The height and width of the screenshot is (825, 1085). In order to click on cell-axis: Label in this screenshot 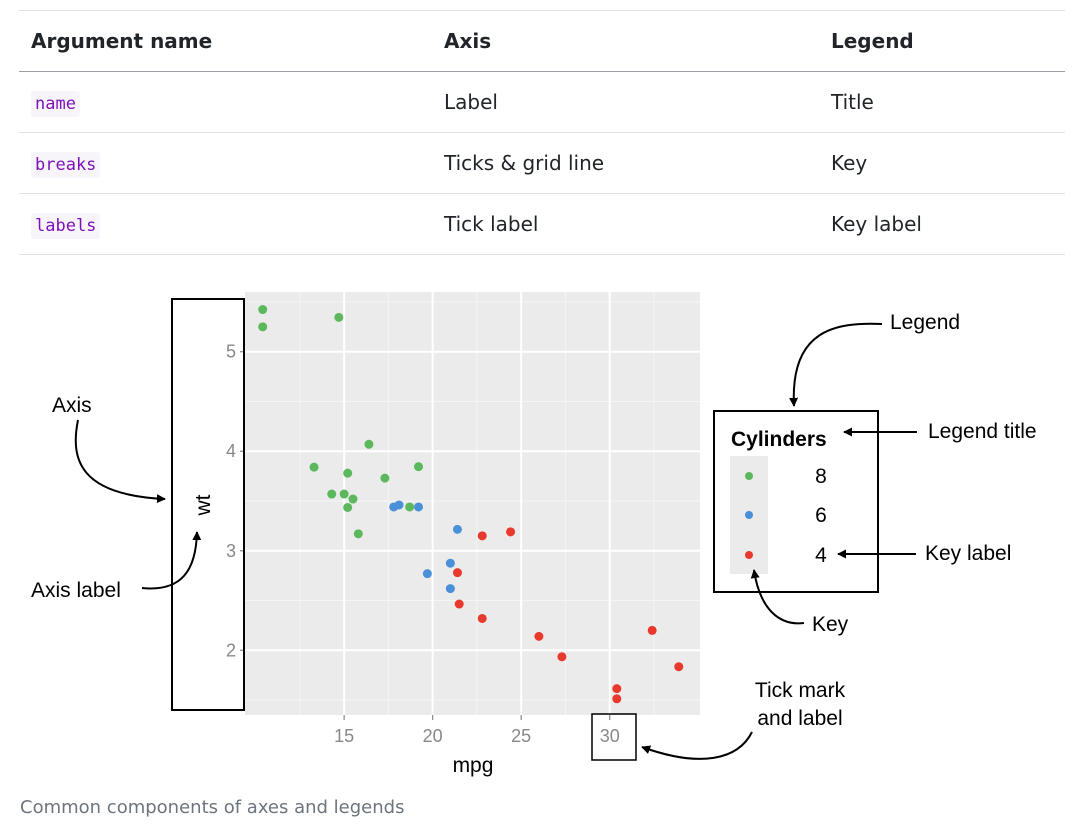, I will do `click(625, 102)`.